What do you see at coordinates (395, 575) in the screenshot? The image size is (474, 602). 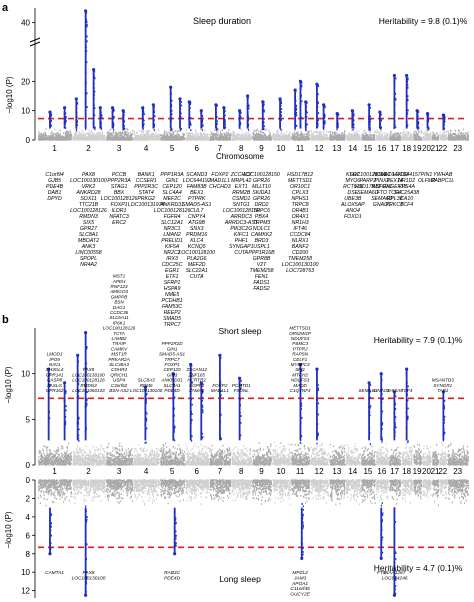 I see `gene-label-chr17: KIAA1267 LOC644246` at bounding box center [395, 575].